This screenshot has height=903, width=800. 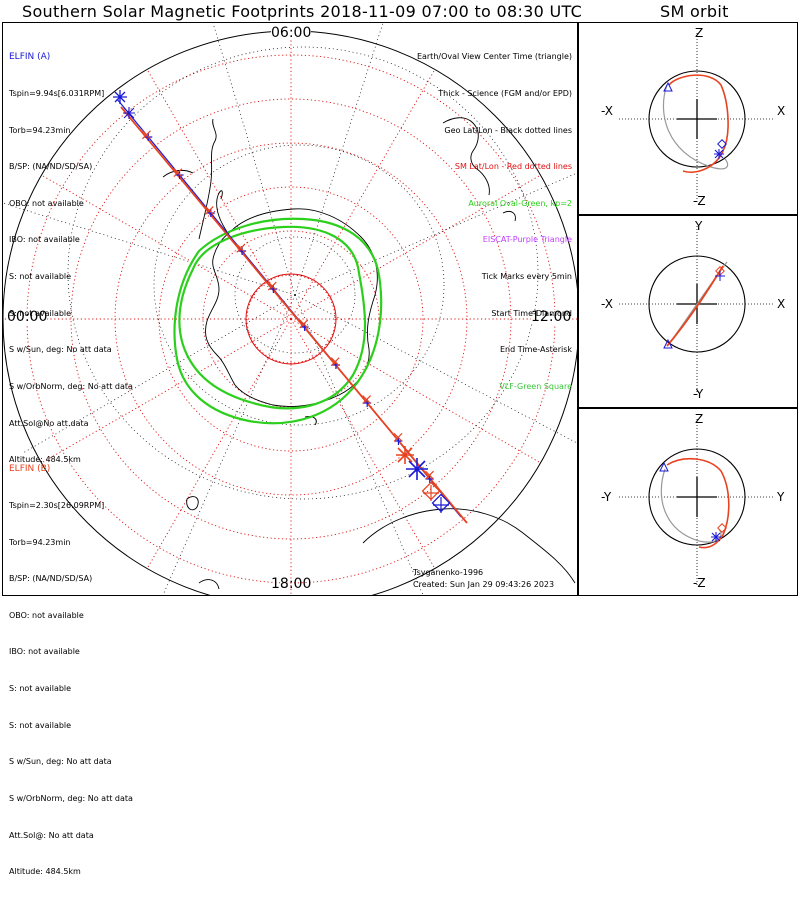 I want to click on elfin-a-center-asterisk, so click(x=417, y=469).